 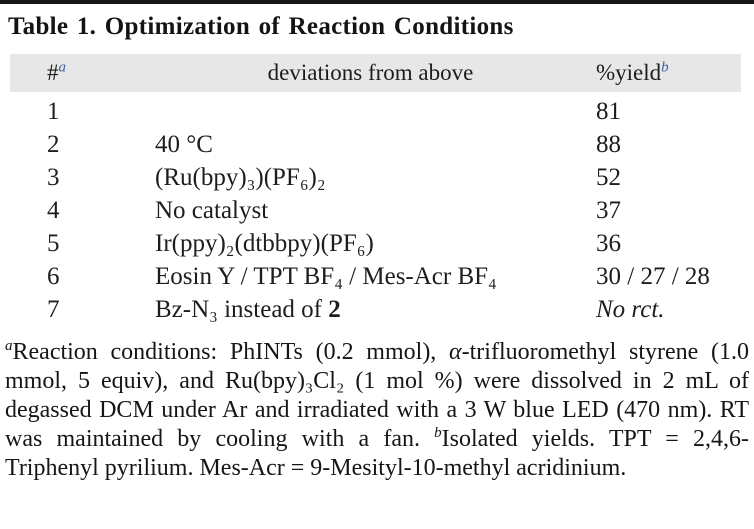 What do you see at coordinates (608, 177) in the screenshot?
I see `yield-cell: 52` at bounding box center [608, 177].